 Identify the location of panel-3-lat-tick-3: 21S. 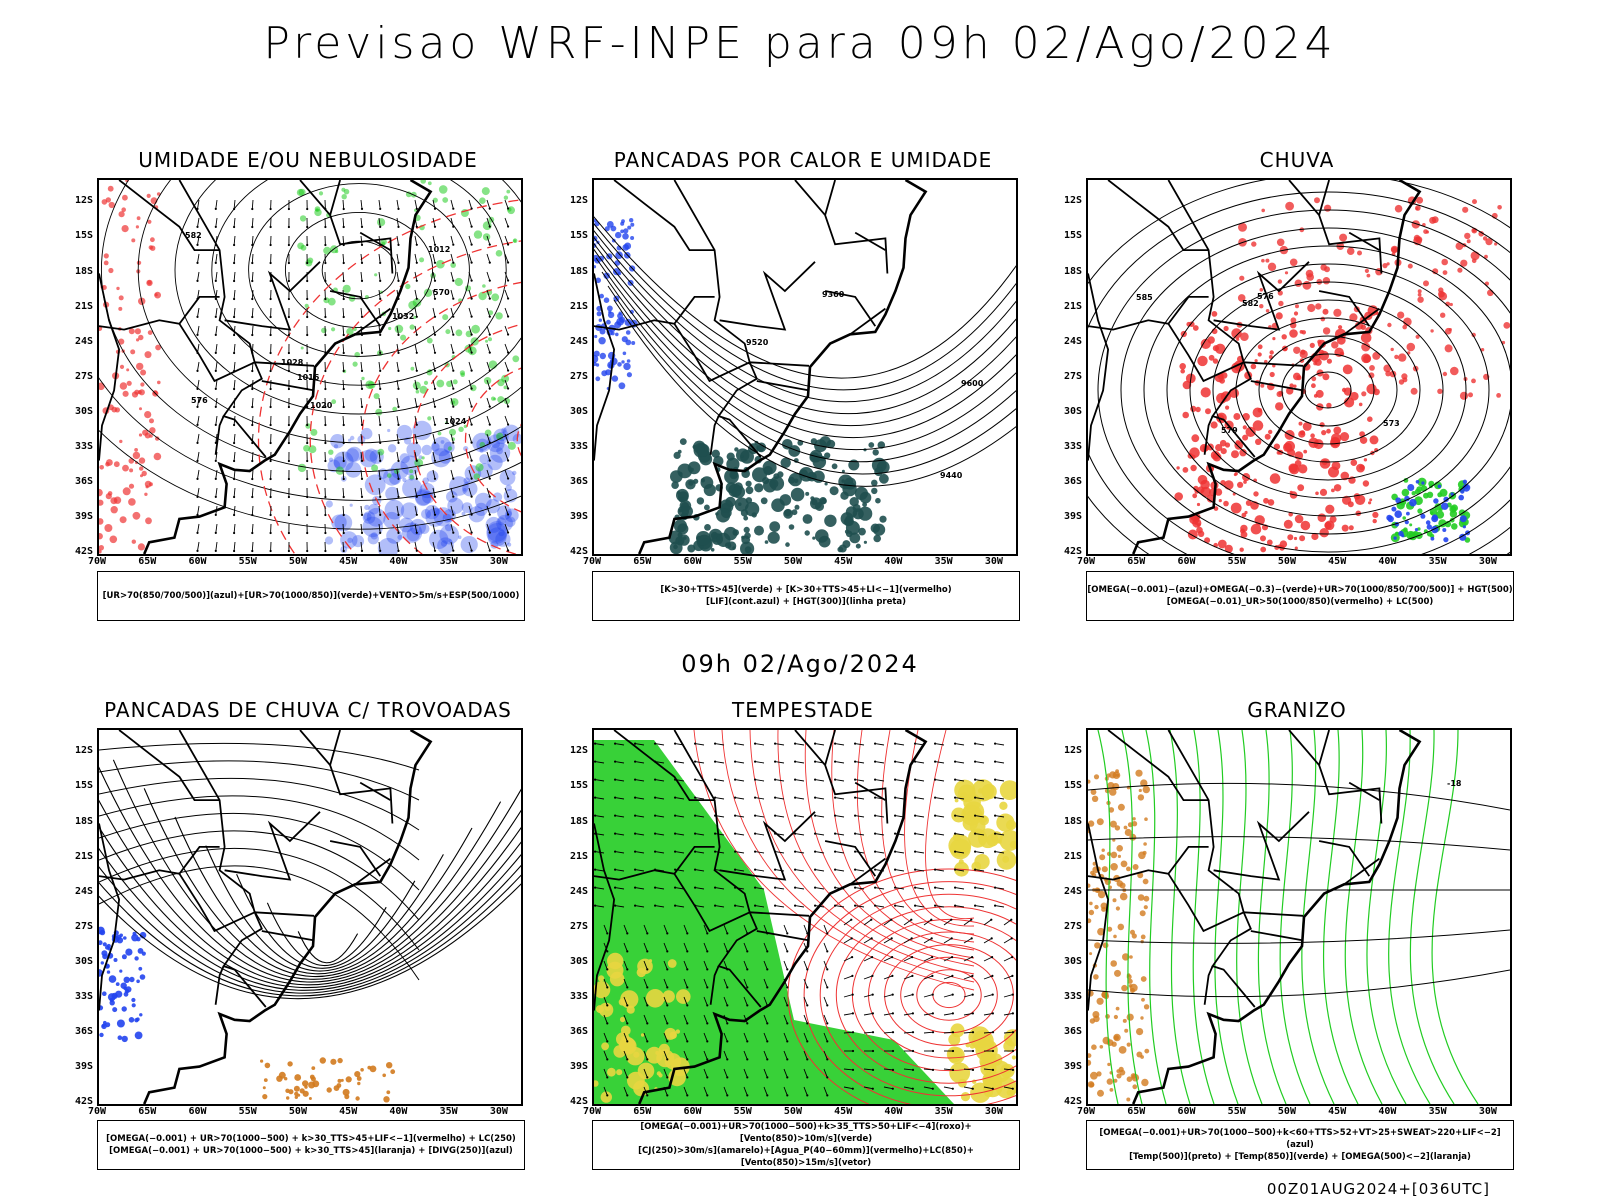
(1072, 306).